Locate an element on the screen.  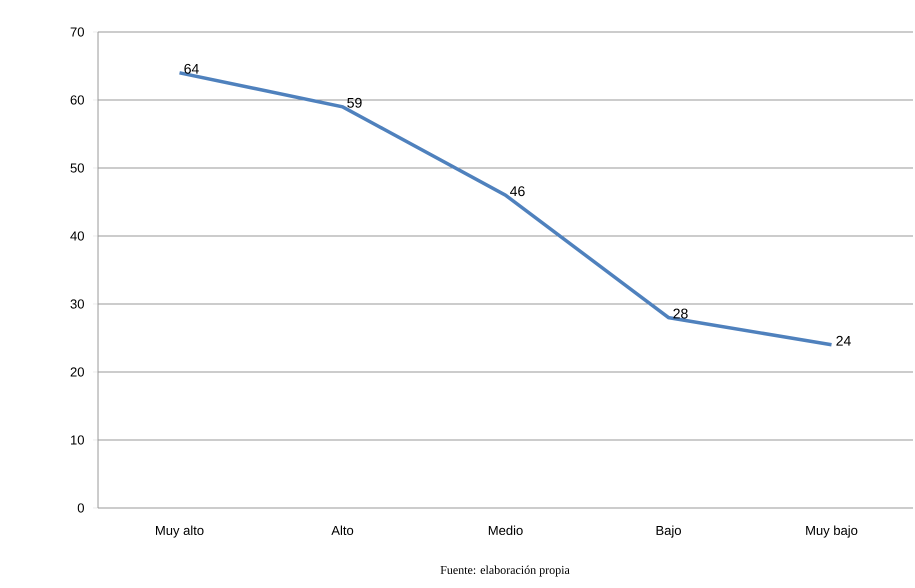
data-label: 64 is located at coordinates (191, 69).